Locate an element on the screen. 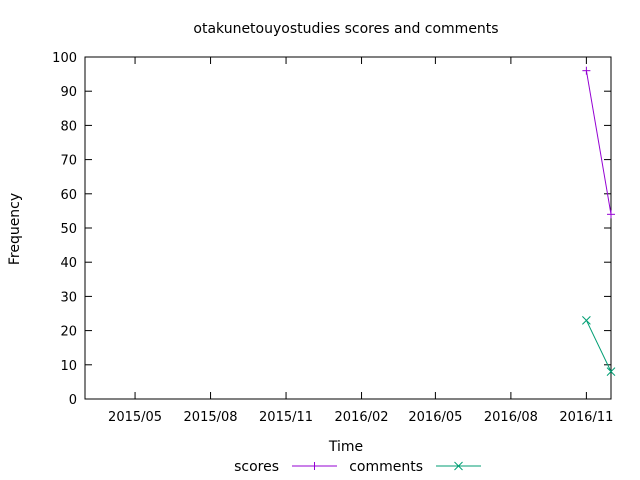 The width and height of the screenshot is (640, 480). x-tick-label: 2016/05 is located at coordinates (435, 417).